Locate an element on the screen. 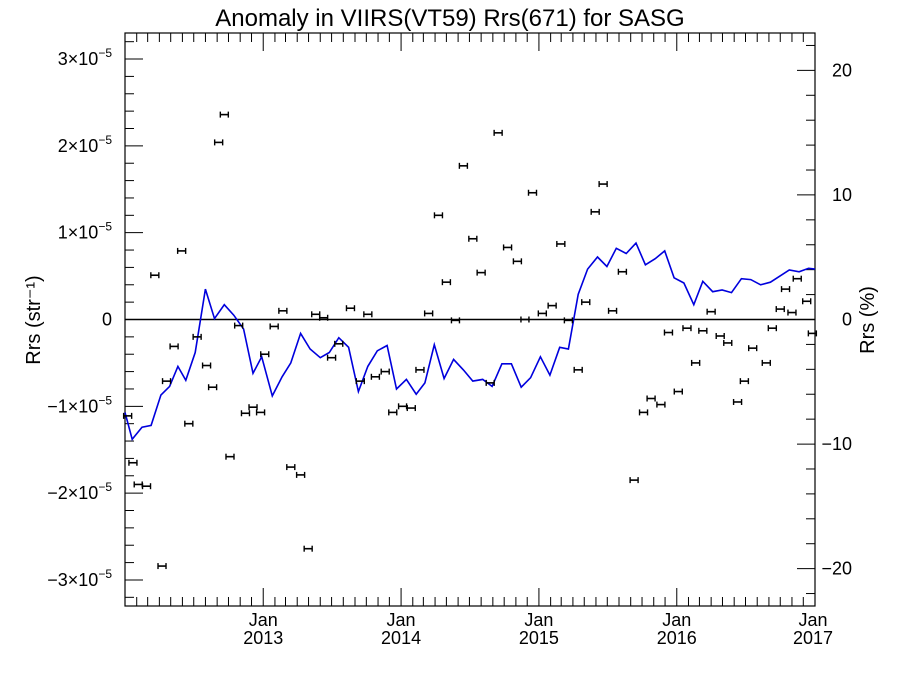  y-axis-label-left: Rrs (str⁻¹) is located at coordinates (34, 319).